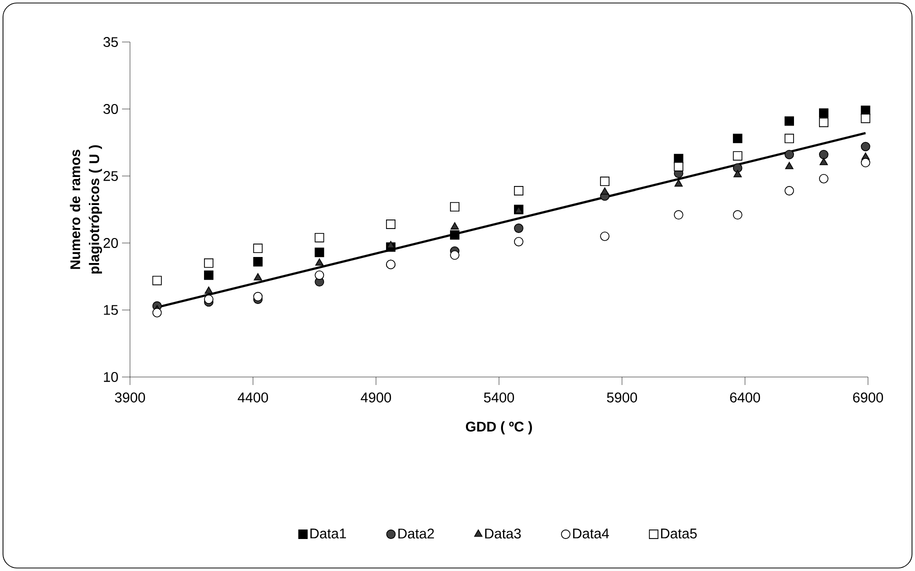  Describe the element at coordinates (111, 243) in the screenshot. I see `y-tick-label: 20` at that location.